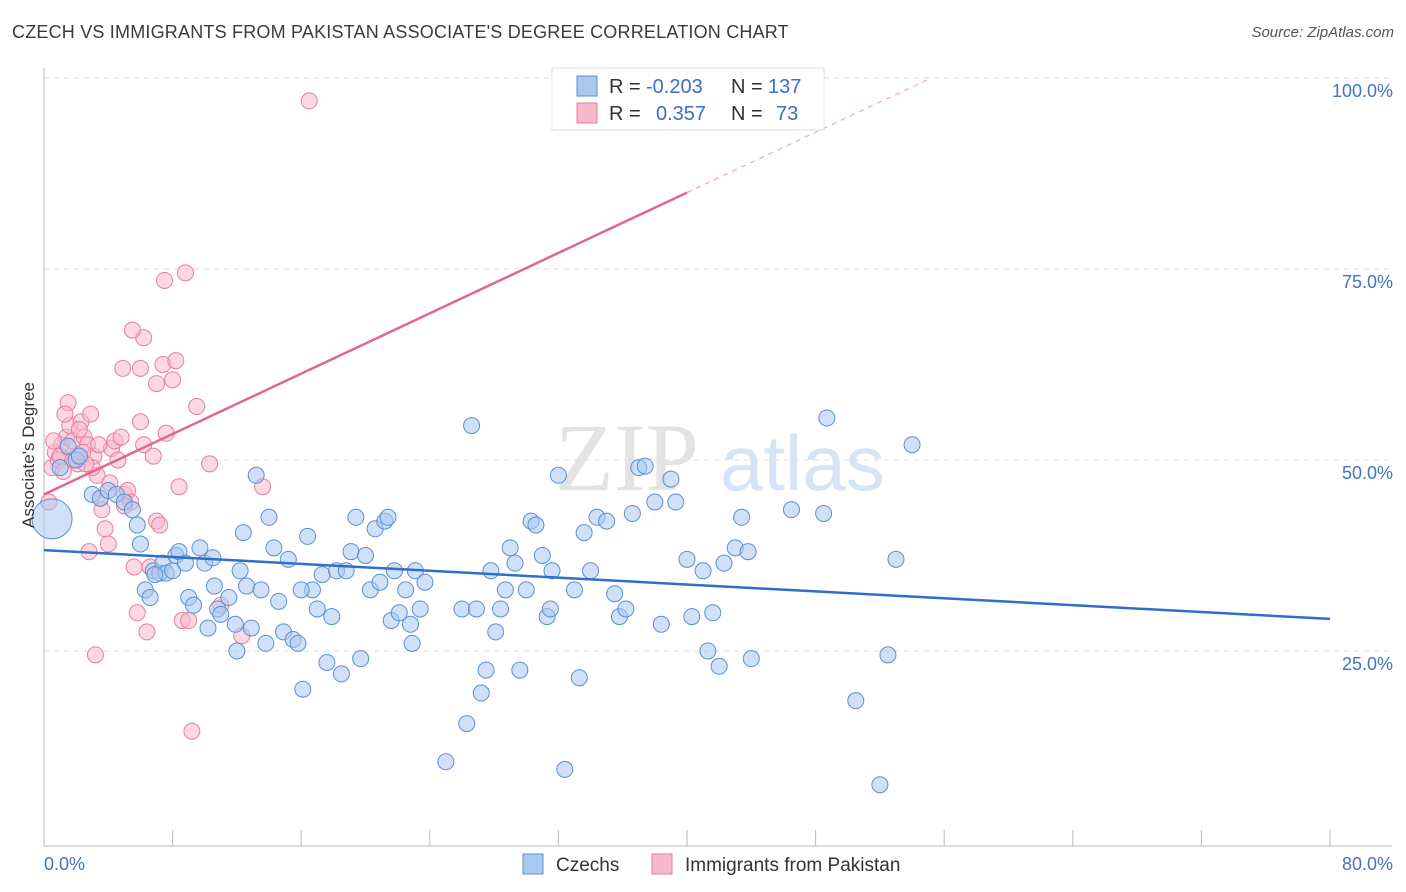 This screenshot has width=1406, height=892. I want to click on y-axis-label: Associate's Degree, so click(28, 455).